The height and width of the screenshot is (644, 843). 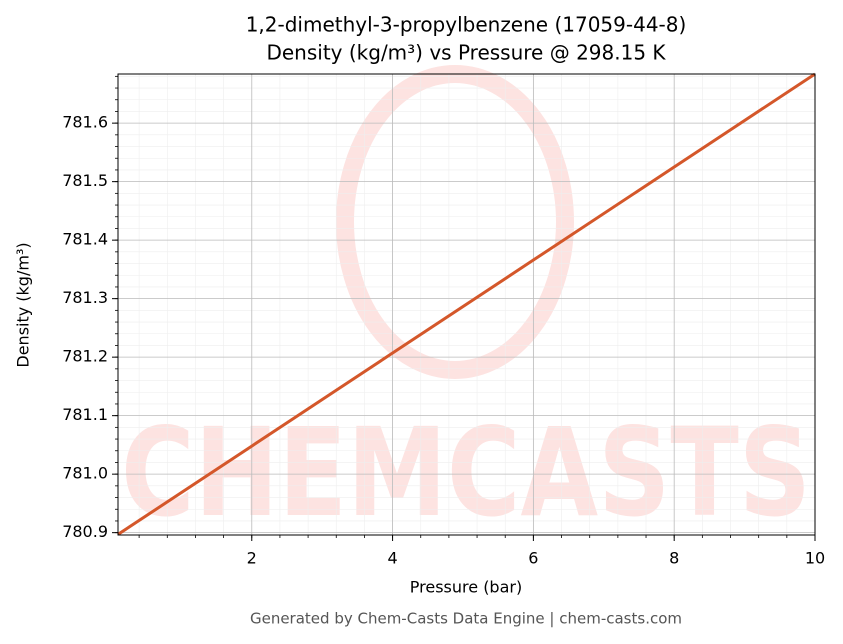 I want to click on x-tick-label: 4, so click(x=392, y=558).